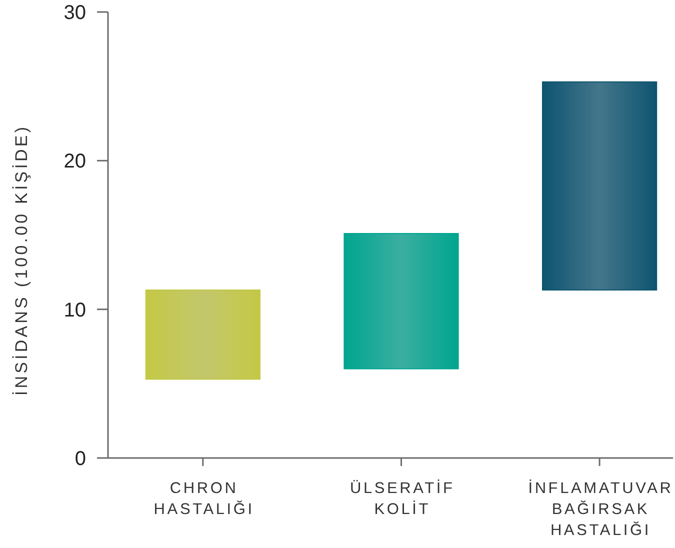 Image resolution: width=675 pixels, height=548 pixels. Describe the element at coordinates (75, 161) in the screenshot. I see `y-tick-label: 20` at that location.